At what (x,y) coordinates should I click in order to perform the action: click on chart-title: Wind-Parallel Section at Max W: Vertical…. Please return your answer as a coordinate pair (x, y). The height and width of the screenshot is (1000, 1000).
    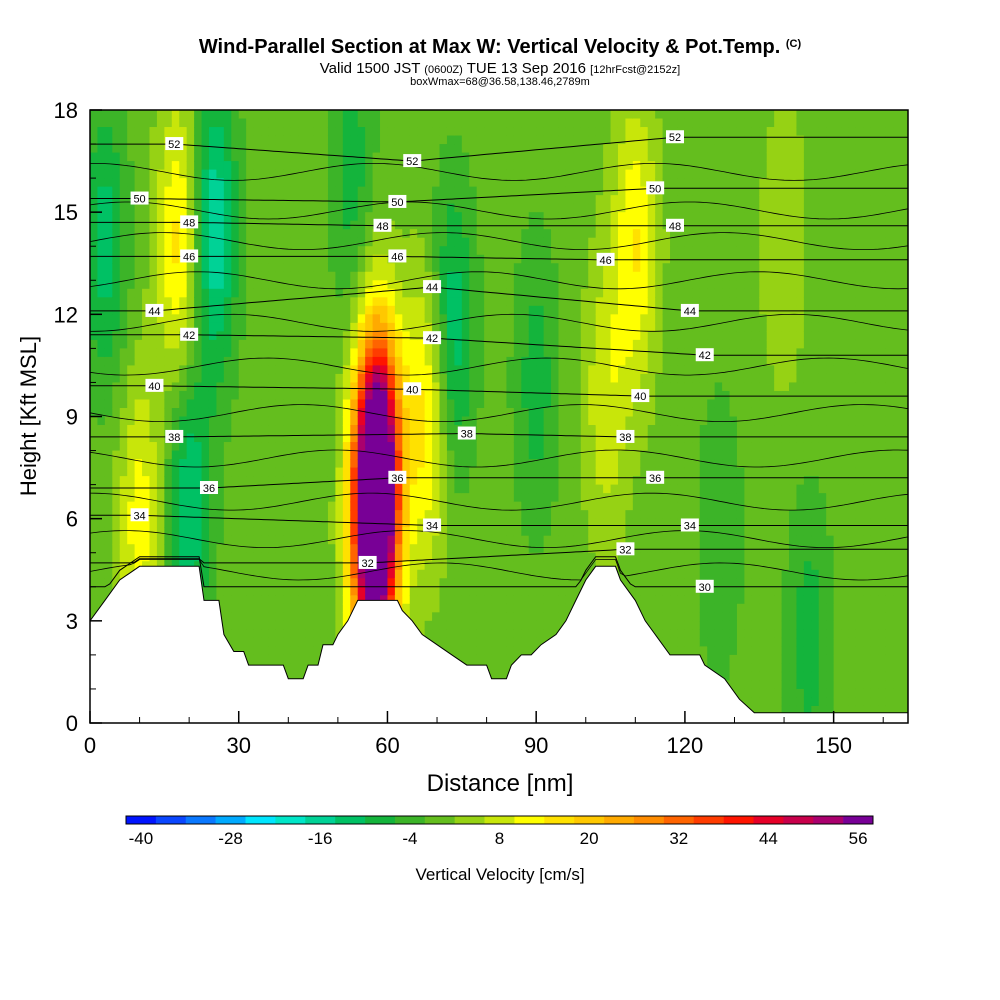
    Looking at the image, I should click on (500, 47).